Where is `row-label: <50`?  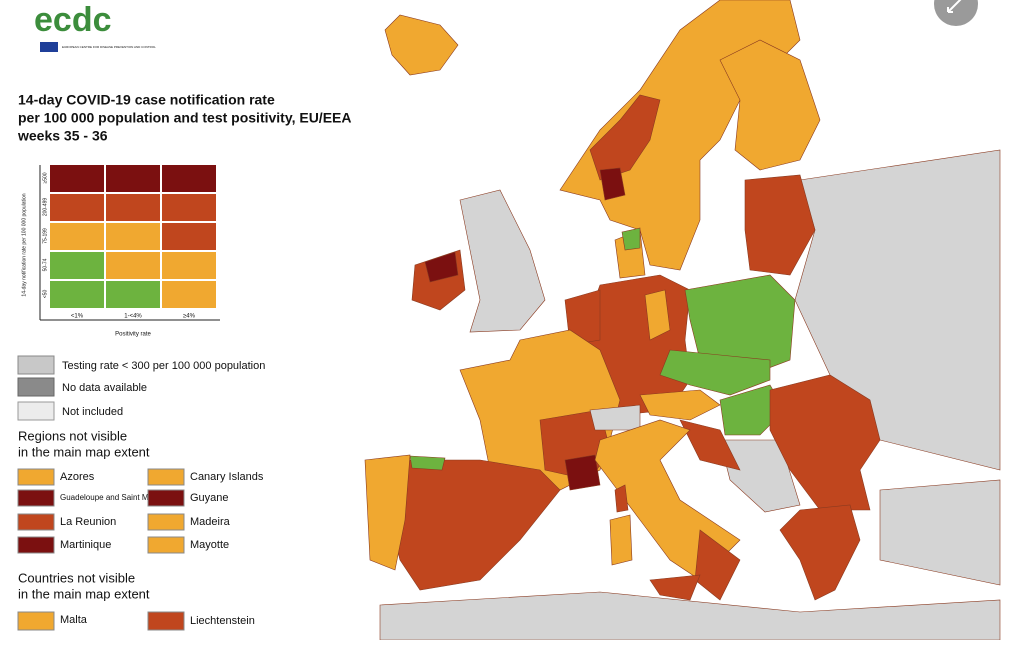
row-label: <50 is located at coordinates (45, 294).